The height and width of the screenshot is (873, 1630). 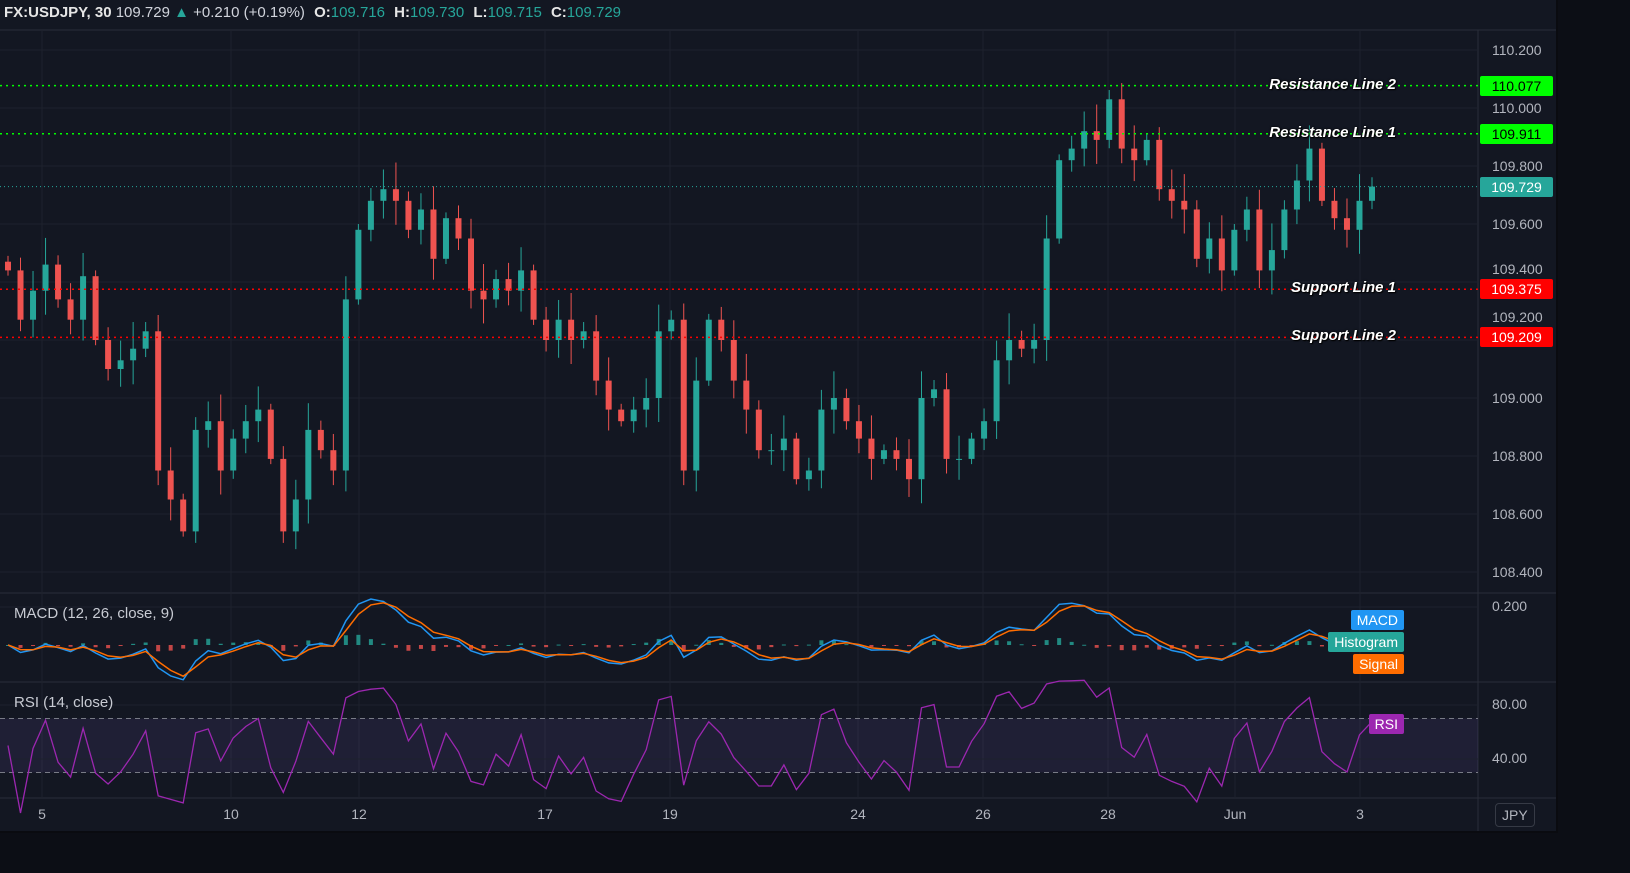 What do you see at coordinates (1517, 49) in the screenshot?
I see `price-tick-label: 110.200` at bounding box center [1517, 49].